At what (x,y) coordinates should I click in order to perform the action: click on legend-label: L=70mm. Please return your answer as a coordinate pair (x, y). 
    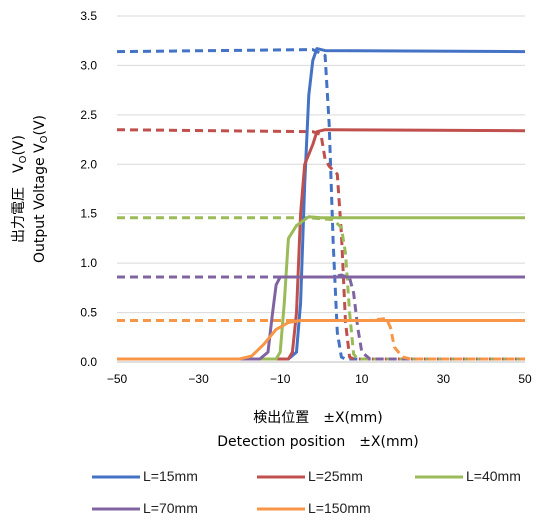
    Looking at the image, I should click on (170, 508).